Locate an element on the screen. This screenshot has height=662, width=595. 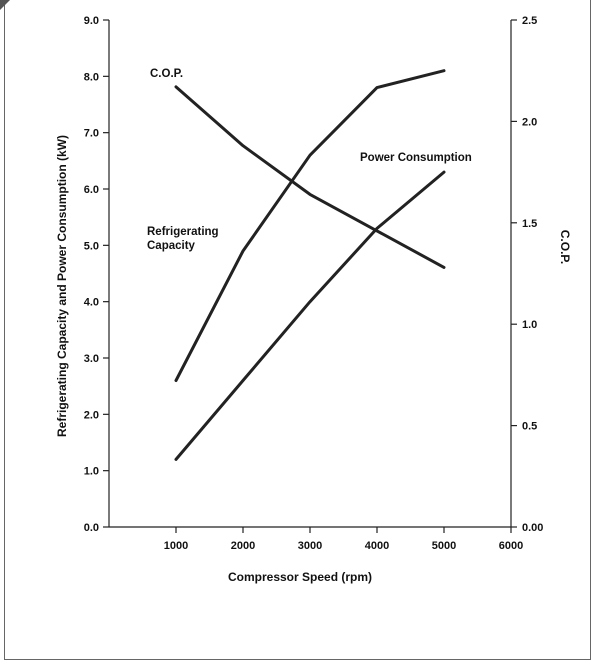
x-tick-label: 1000 is located at coordinates (176, 546).